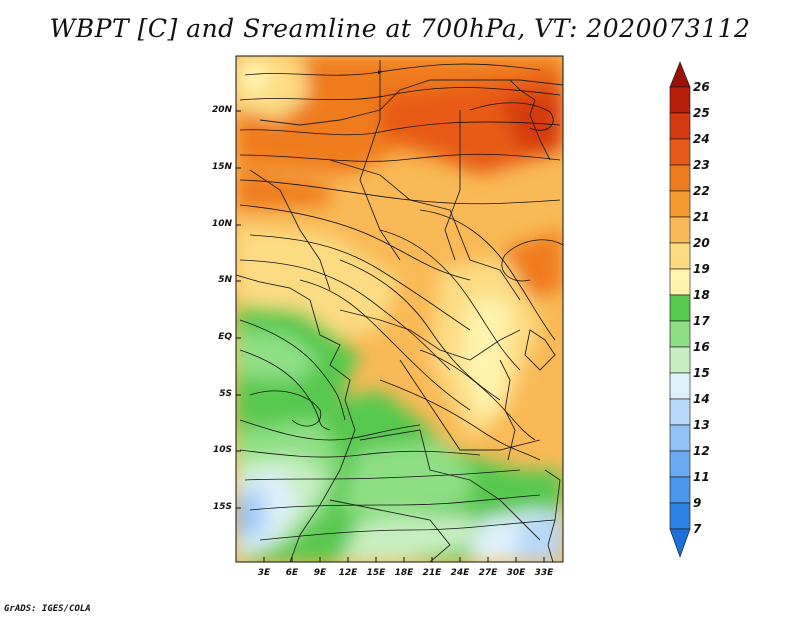  I want to click on border-central, so click(425, 230).